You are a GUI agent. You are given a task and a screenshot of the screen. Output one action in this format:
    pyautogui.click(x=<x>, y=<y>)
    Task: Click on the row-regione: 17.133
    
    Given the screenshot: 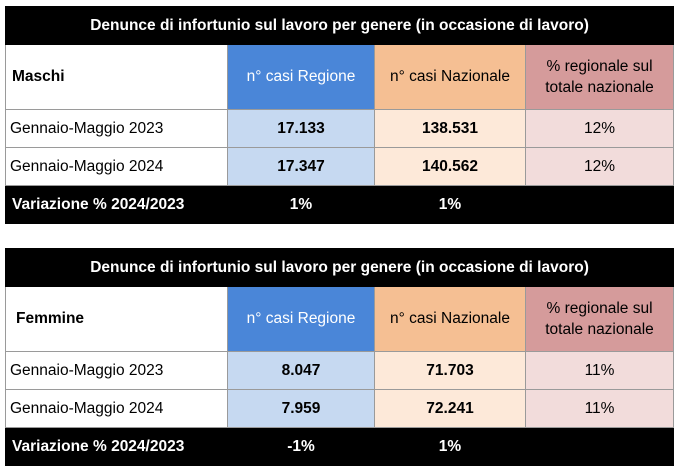 What is the action you would take?
    pyautogui.click(x=301, y=128)
    